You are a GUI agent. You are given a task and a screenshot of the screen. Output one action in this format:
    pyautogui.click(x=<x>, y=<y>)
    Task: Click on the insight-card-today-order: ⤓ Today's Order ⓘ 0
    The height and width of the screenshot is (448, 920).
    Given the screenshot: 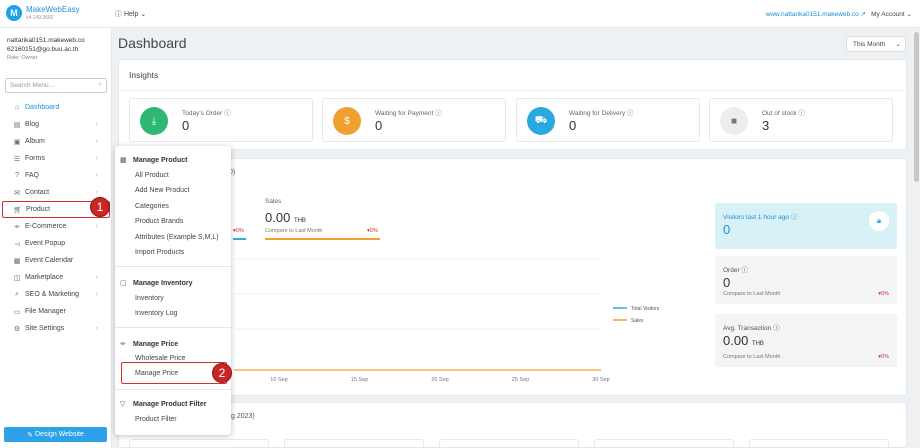 What is the action you would take?
    pyautogui.click(x=221, y=120)
    